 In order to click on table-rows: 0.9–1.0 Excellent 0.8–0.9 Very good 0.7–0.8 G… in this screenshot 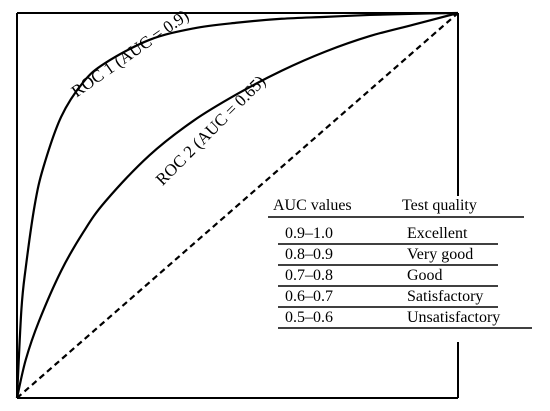, I will do `click(392, 275)`.